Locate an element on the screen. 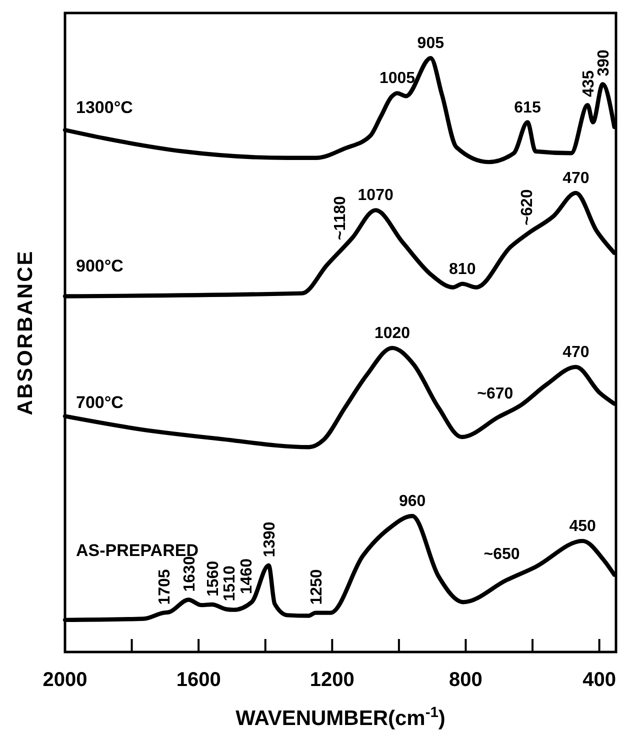 This screenshot has width=635, height=743. annotation: ~670 is located at coordinates (495, 394).